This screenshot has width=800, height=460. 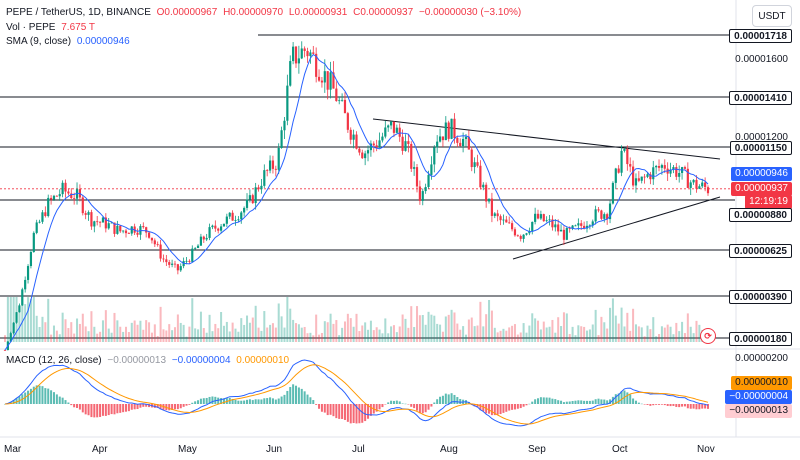 What do you see at coordinates (761, 189) in the screenshot?
I see `last-price-badge: 0.00000937` at bounding box center [761, 189].